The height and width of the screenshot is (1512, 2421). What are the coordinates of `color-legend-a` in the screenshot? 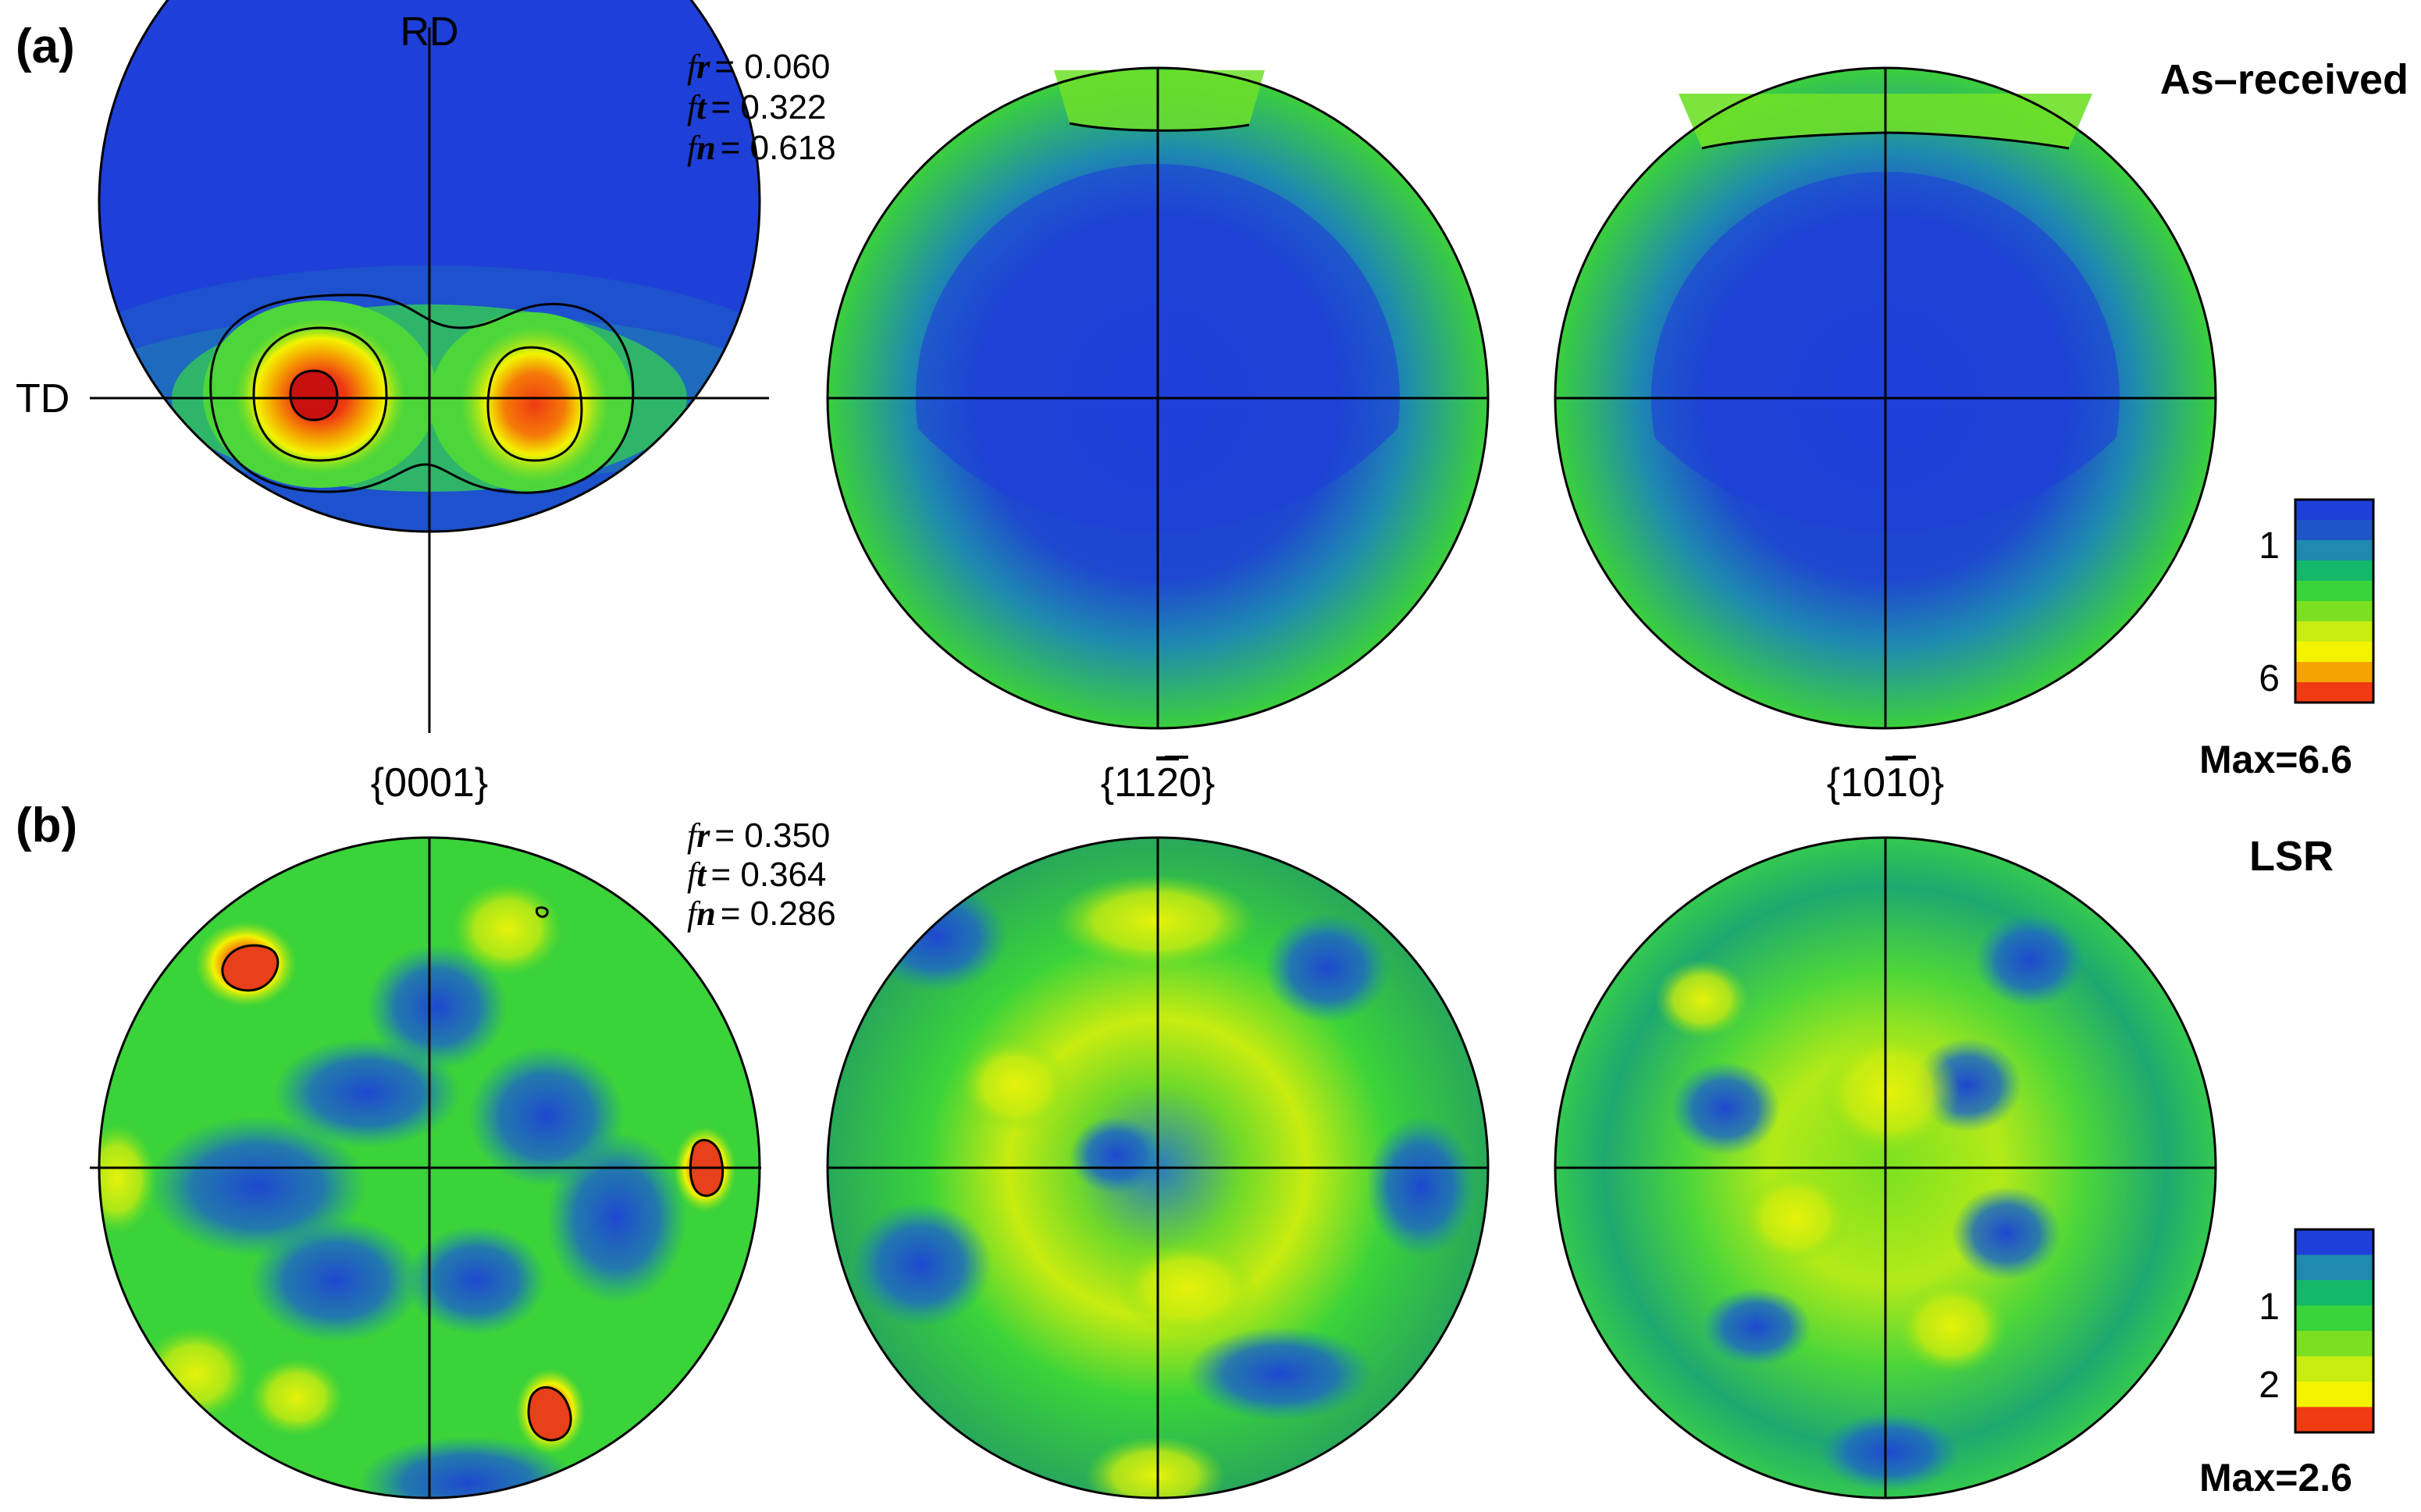 It's located at (2334, 601).